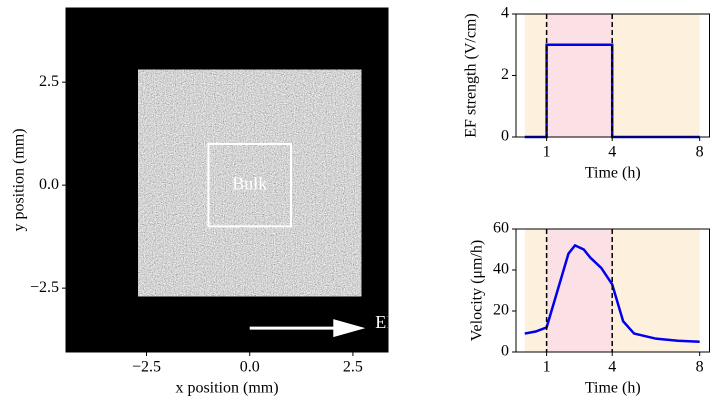 The image size is (710, 411). I want to click on y-tick-label: 2.5, so click(49, 81).